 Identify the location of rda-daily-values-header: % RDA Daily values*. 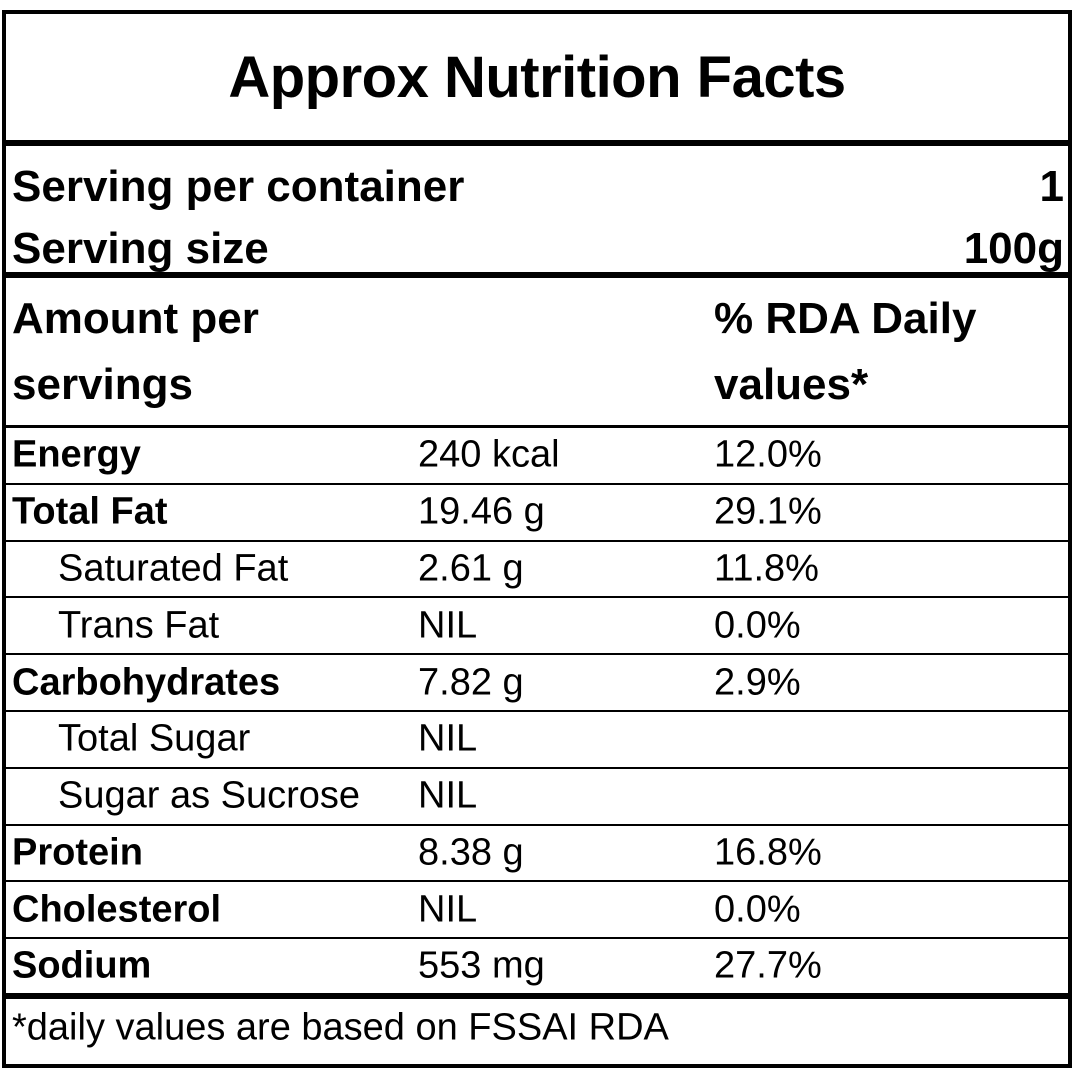
(845, 351).